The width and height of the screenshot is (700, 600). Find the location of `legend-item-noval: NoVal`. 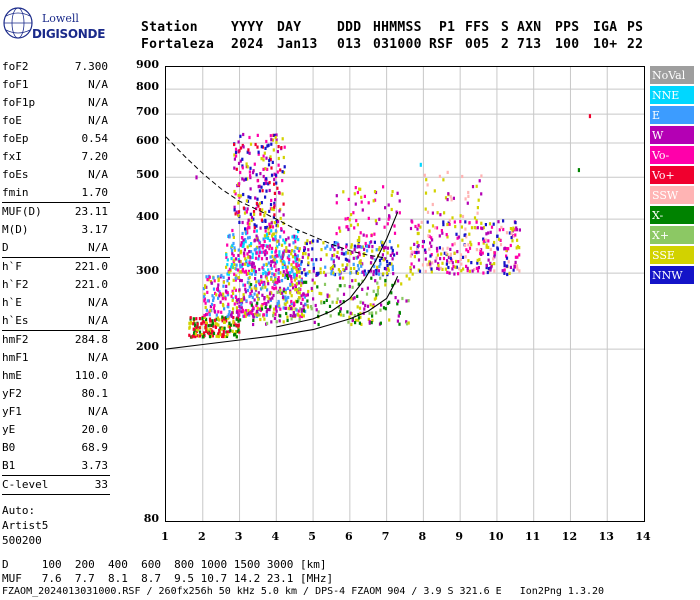

legend-item-noval: NoVal is located at coordinates (672, 76).